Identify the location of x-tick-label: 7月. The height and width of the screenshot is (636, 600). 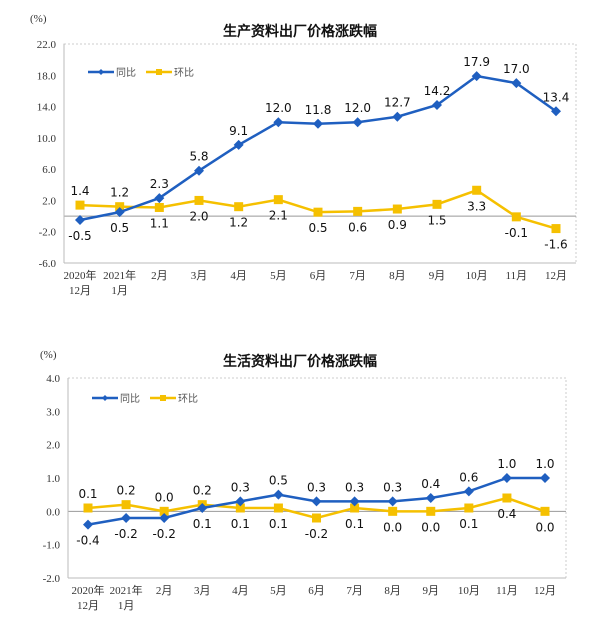
(354, 591).